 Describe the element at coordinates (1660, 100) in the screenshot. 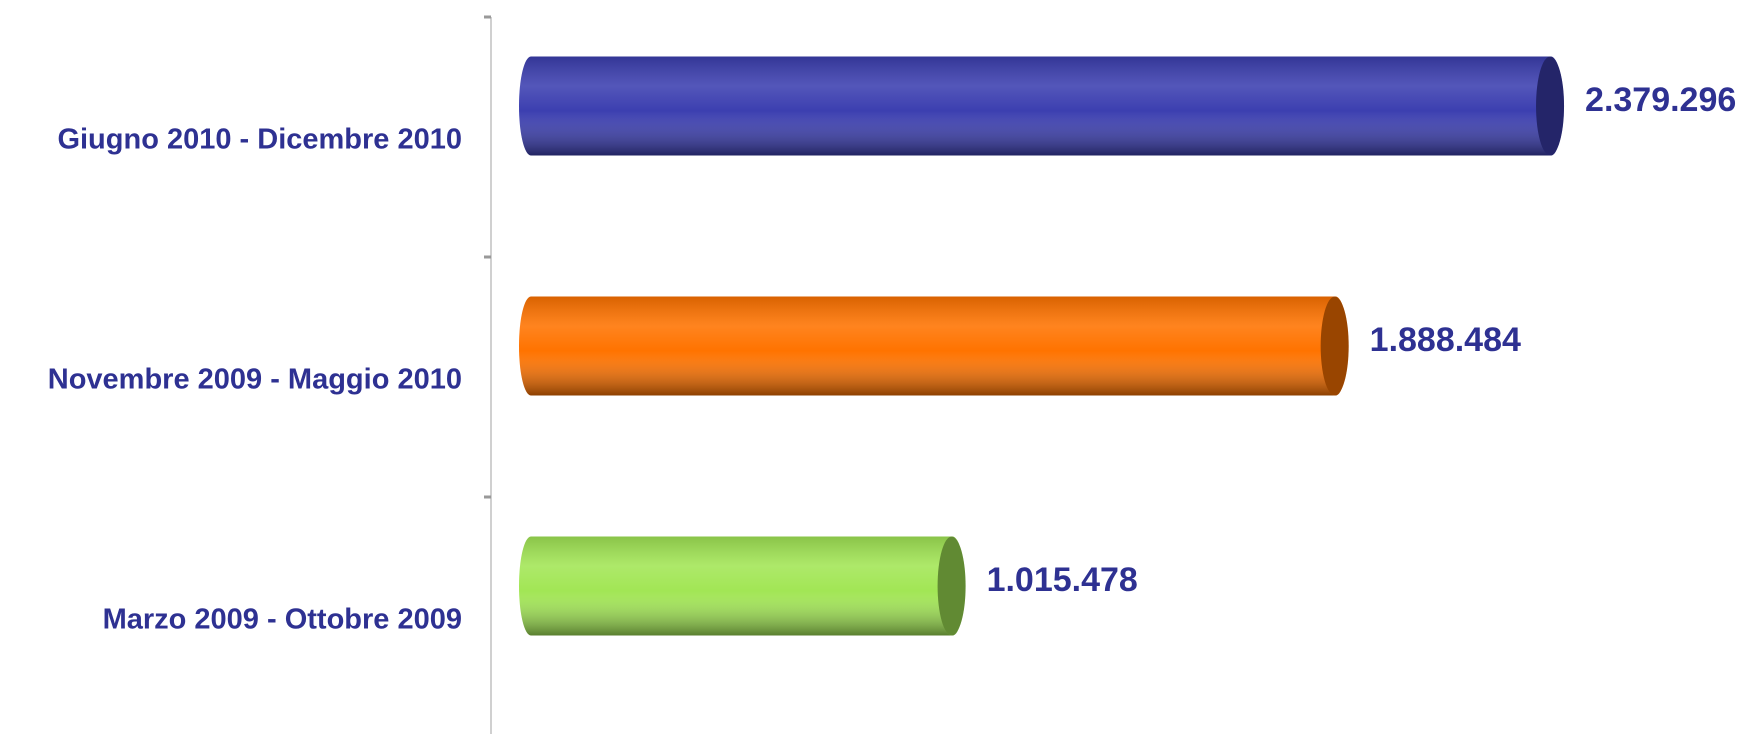

I see `value-label: 2.379.296` at that location.